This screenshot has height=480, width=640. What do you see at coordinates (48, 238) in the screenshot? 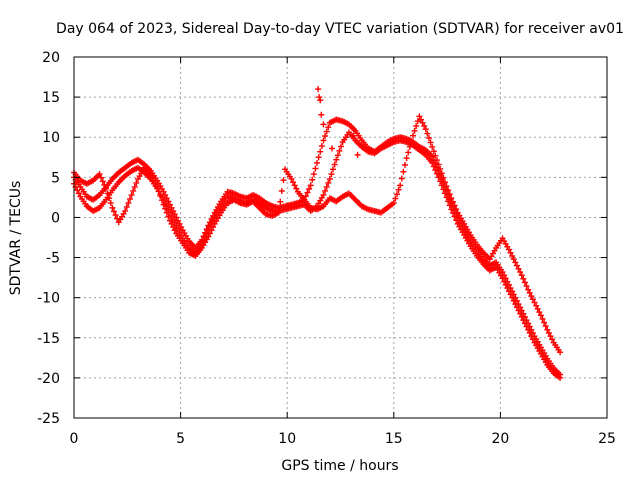
I see `y-tick-labels: -25 -20 -15 -10 -5 0 5 10 15 20` at bounding box center [48, 238].